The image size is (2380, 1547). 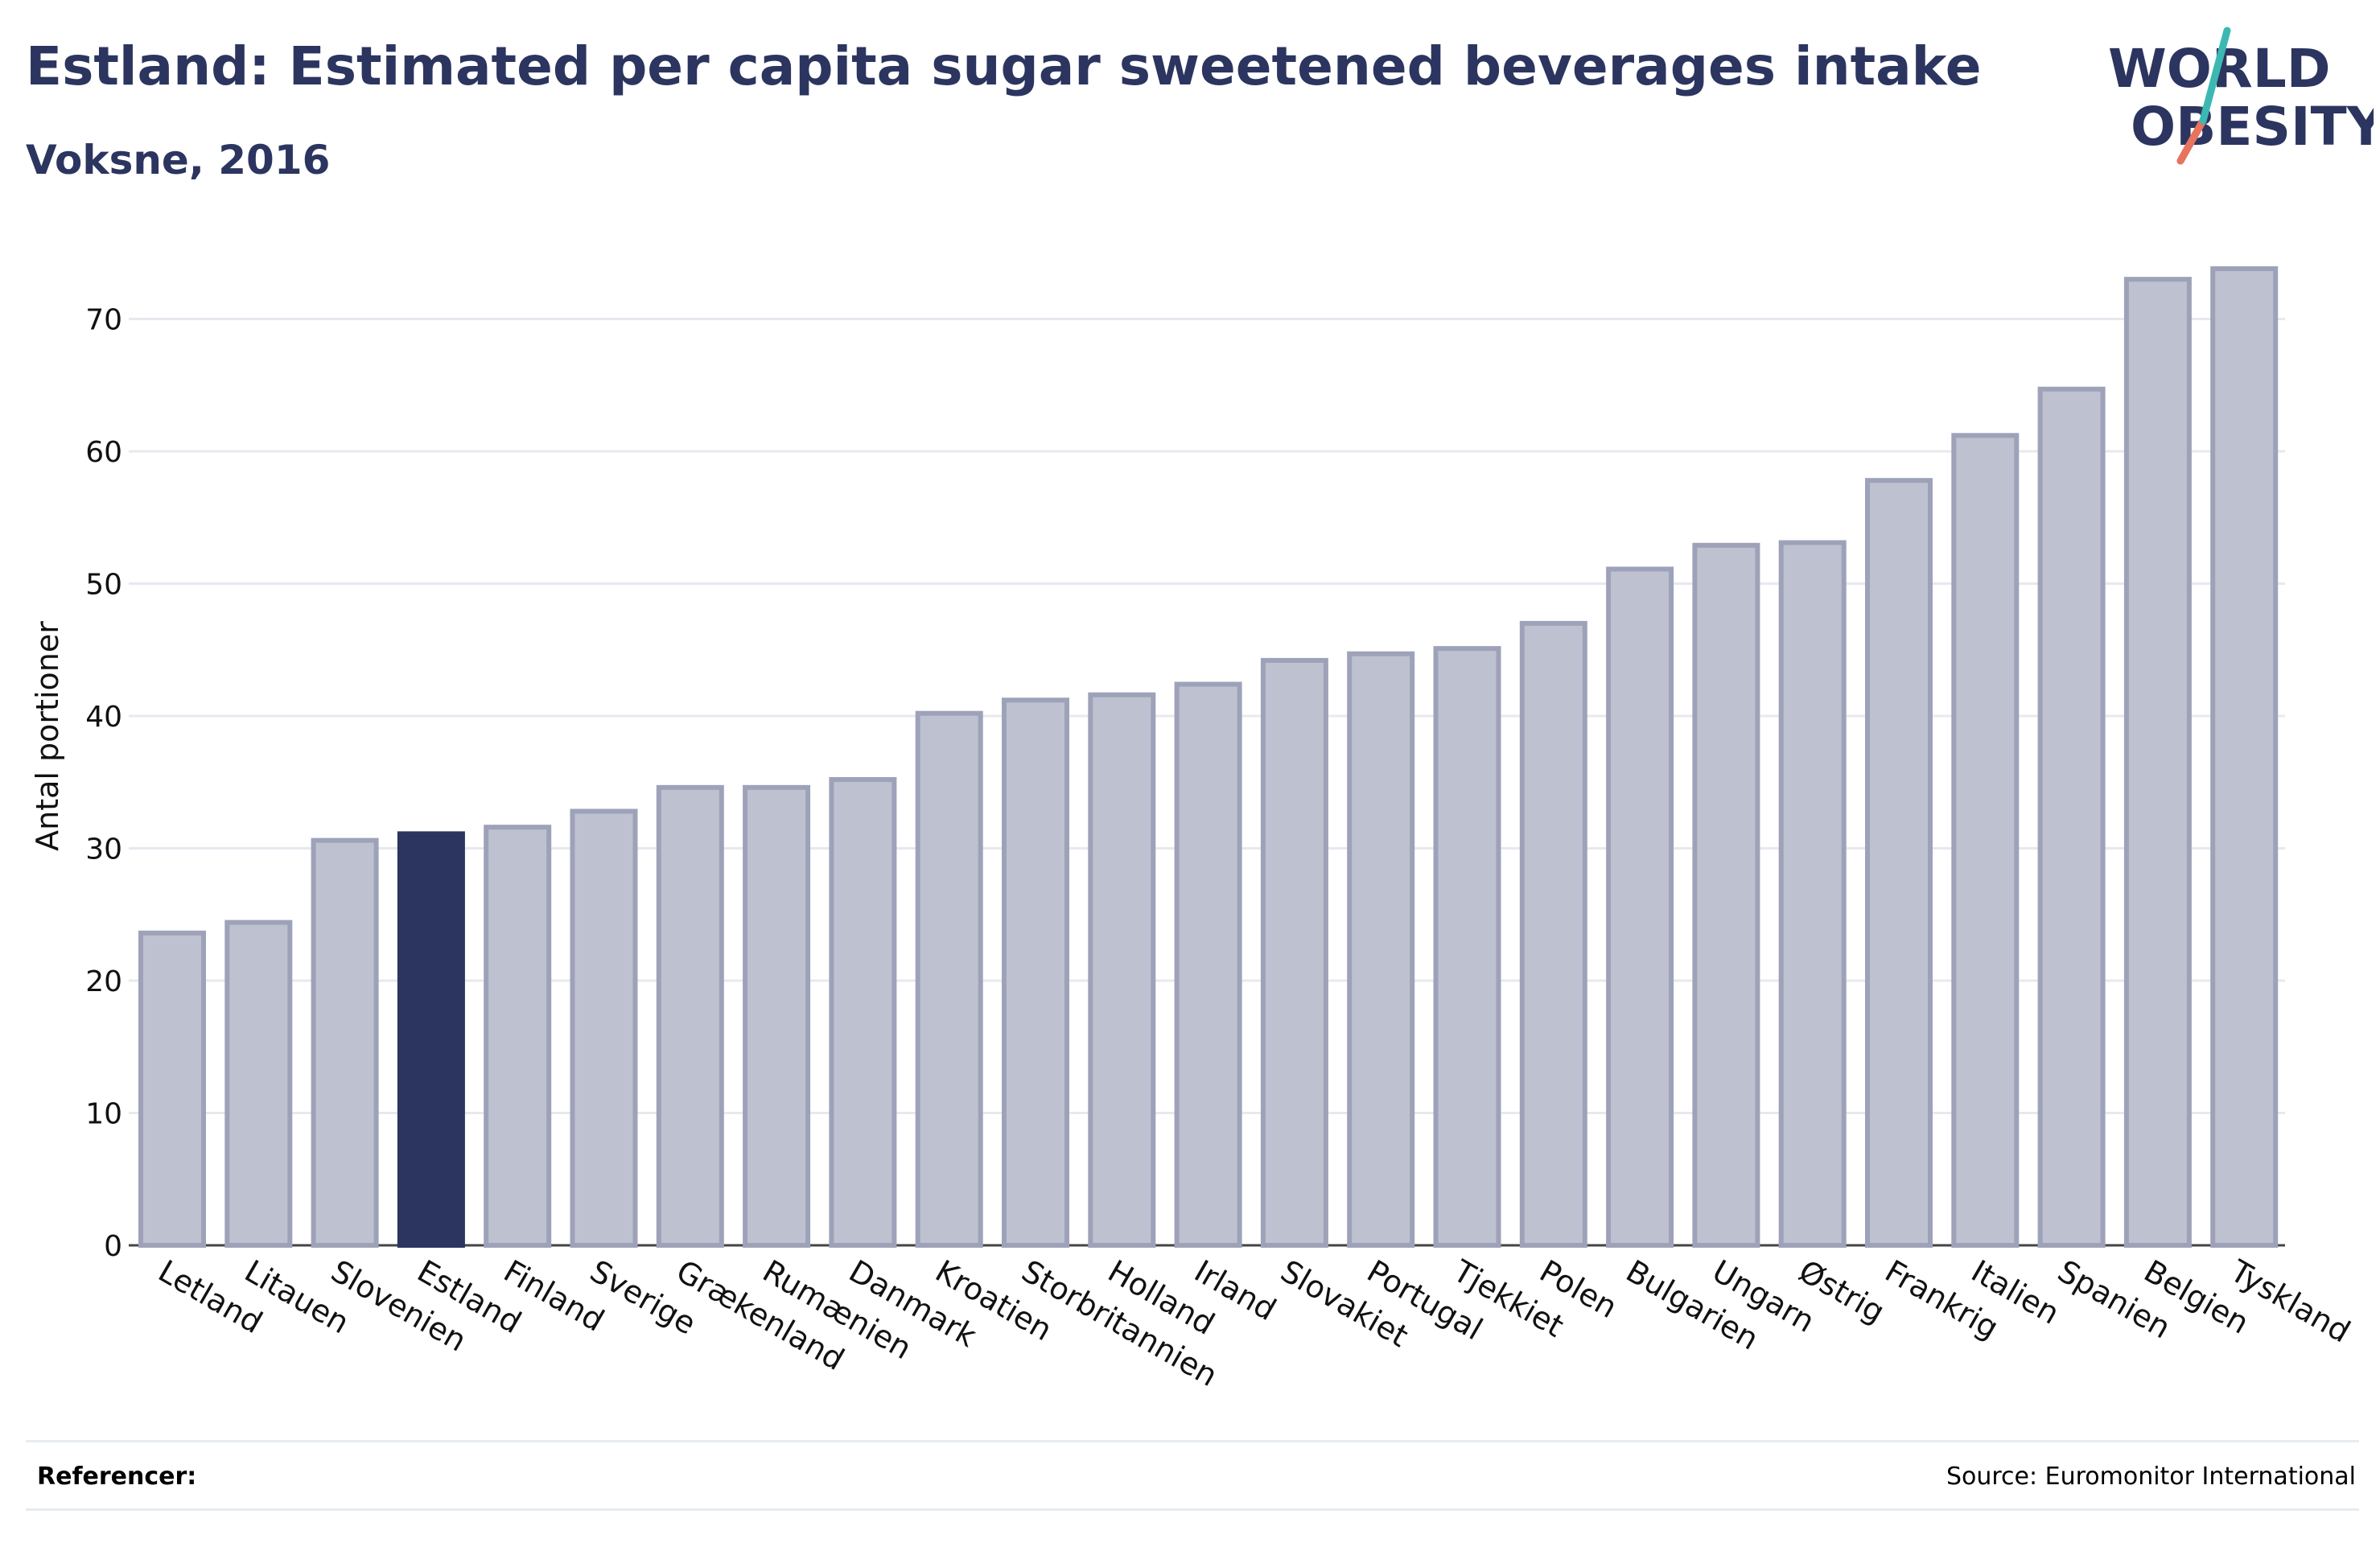 What do you see at coordinates (2151, 1477) in the screenshot?
I see `source-text: Source: Euromonitor International` at bounding box center [2151, 1477].